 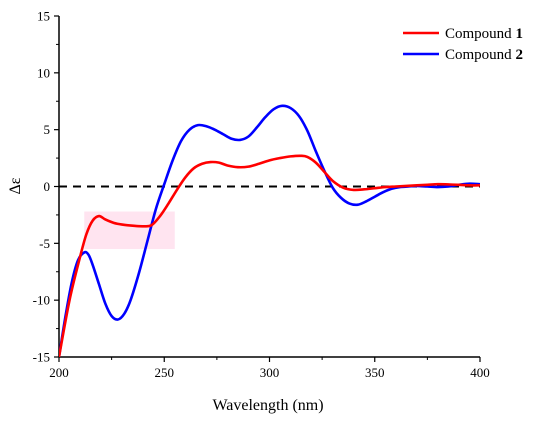 I want to click on legend-label-number: 1, so click(x=519, y=34).